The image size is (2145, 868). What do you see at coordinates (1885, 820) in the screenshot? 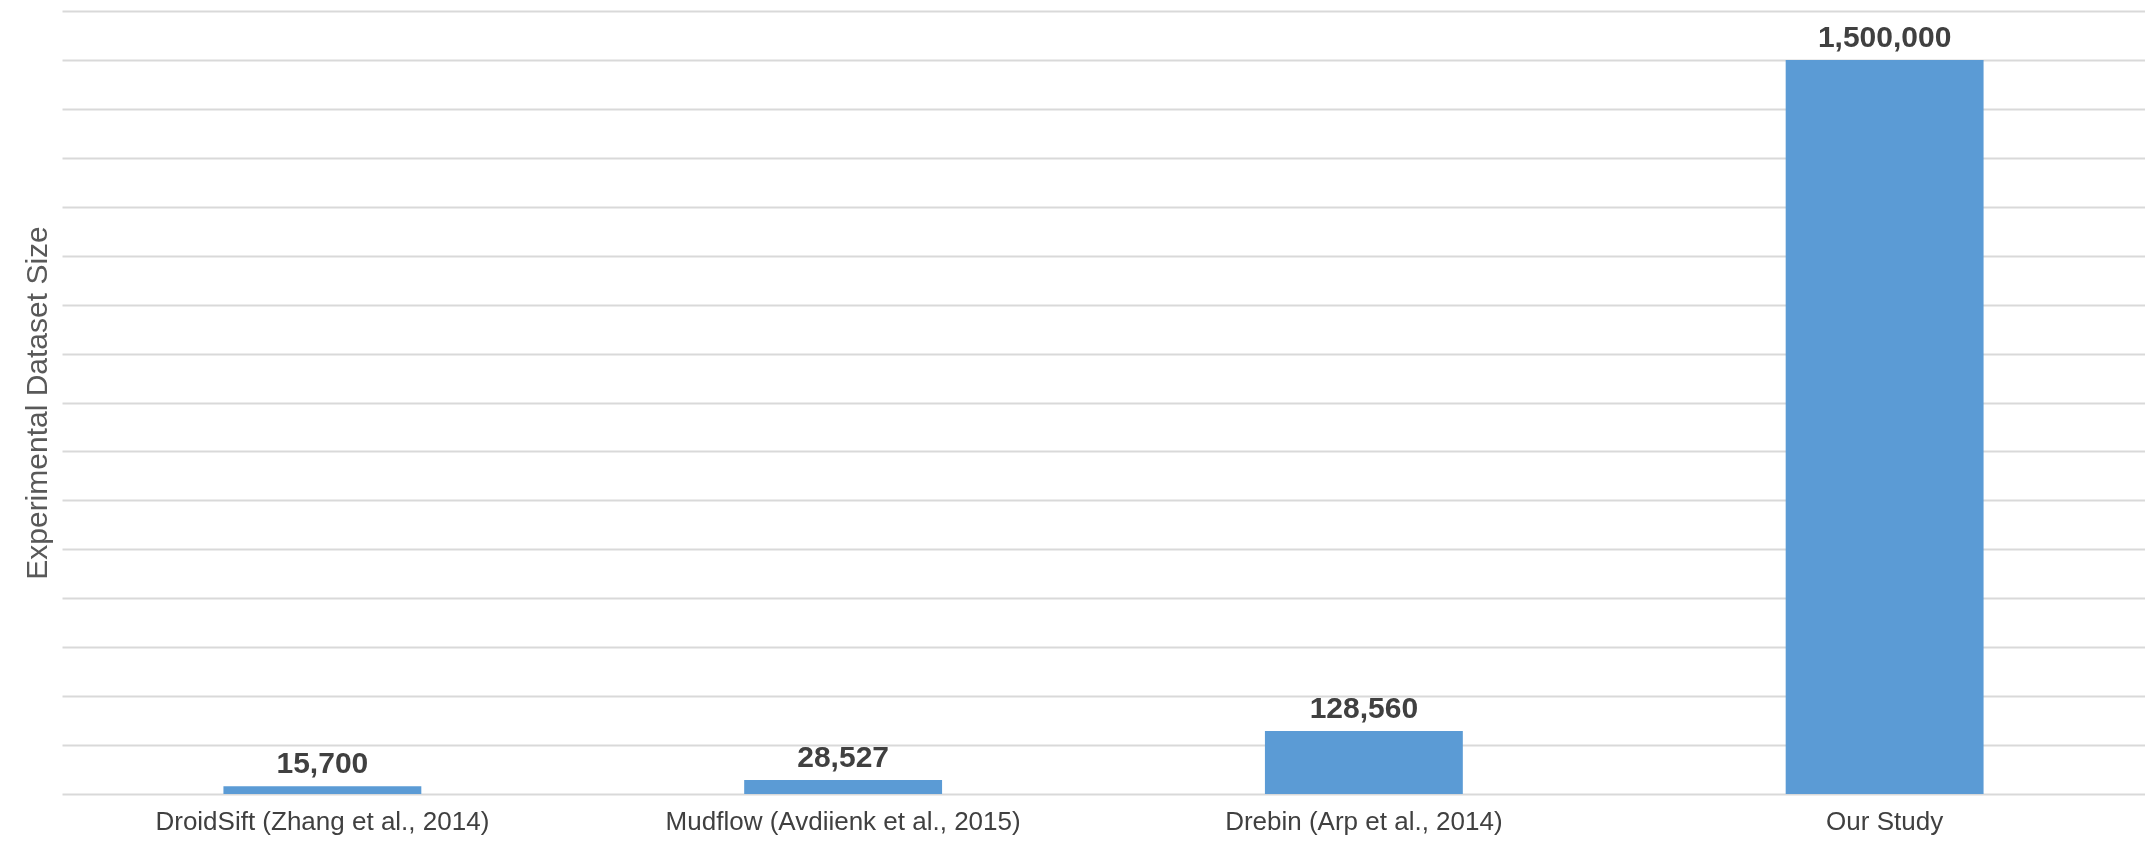
I see `x-tick-label: Our Study` at bounding box center [1885, 820].